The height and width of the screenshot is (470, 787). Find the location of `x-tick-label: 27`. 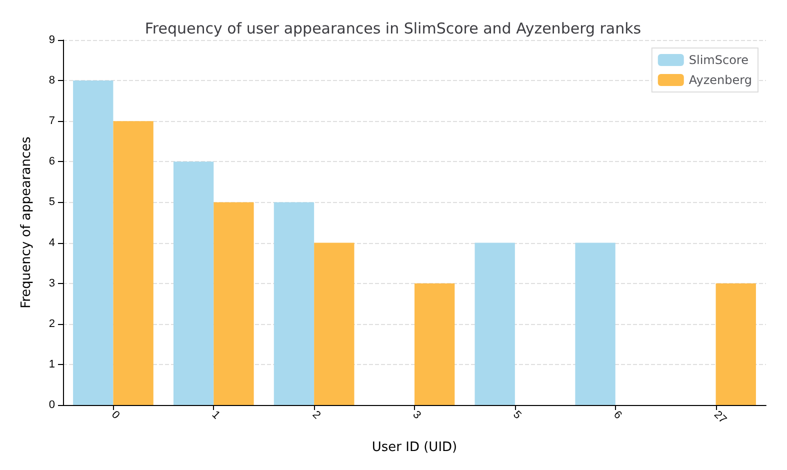

x-tick-label: 27 is located at coordinates (720, 417).